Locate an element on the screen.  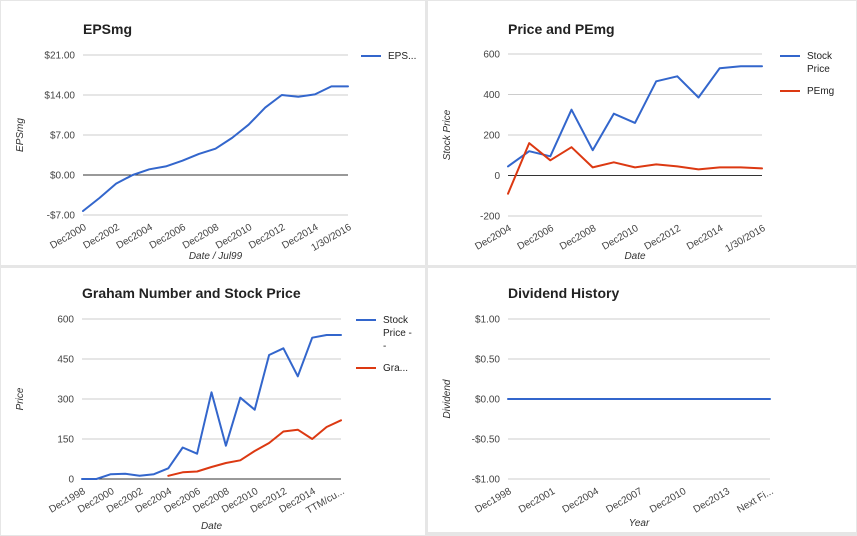
x-axis-label: Year is located at coordinates (639, 523).